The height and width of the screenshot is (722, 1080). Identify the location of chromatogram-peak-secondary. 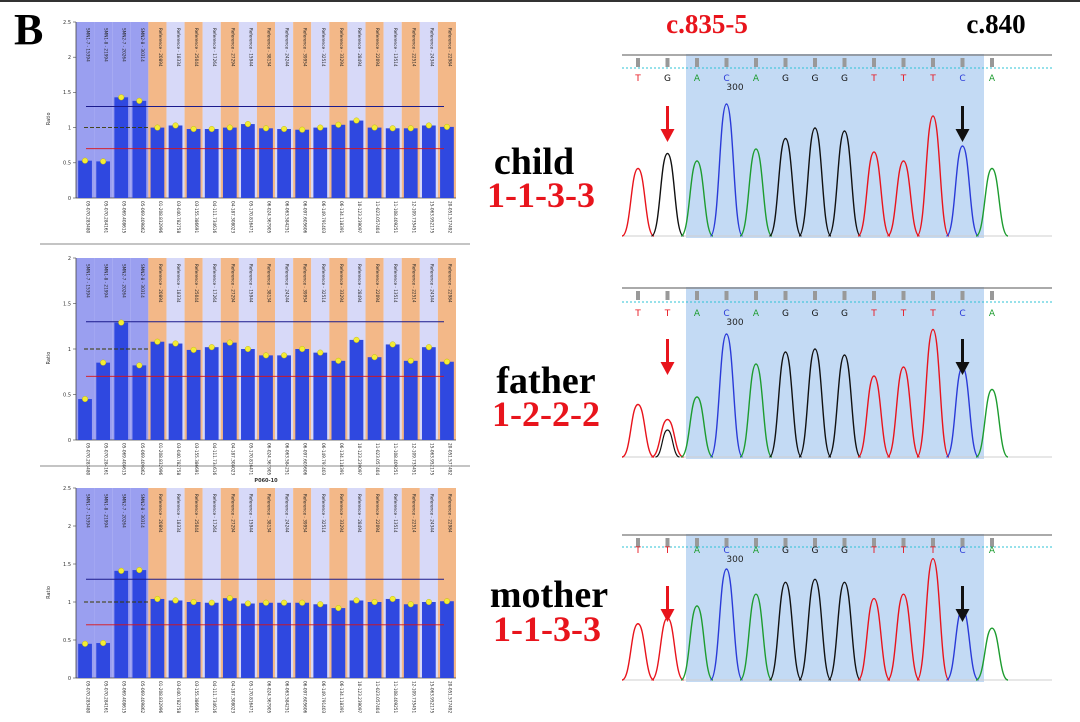
(667, 443).